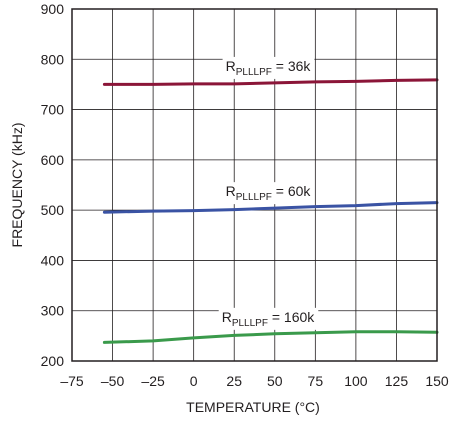 The image size is (466, 421). I want to click on x-tick-label: 0, so click(194, 381).